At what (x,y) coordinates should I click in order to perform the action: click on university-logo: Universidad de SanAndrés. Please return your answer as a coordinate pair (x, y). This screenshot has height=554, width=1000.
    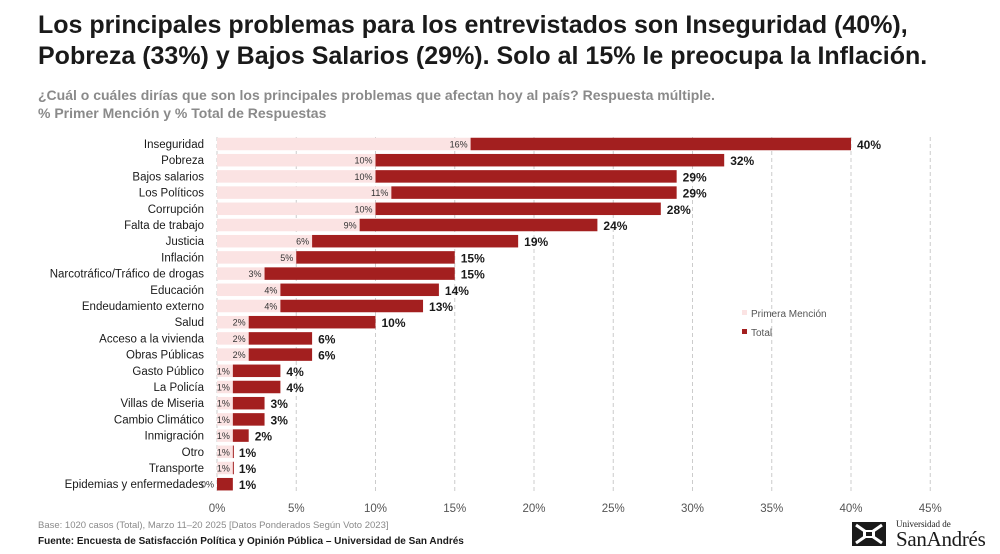
    Looking at the image, I should click on (922, 535).